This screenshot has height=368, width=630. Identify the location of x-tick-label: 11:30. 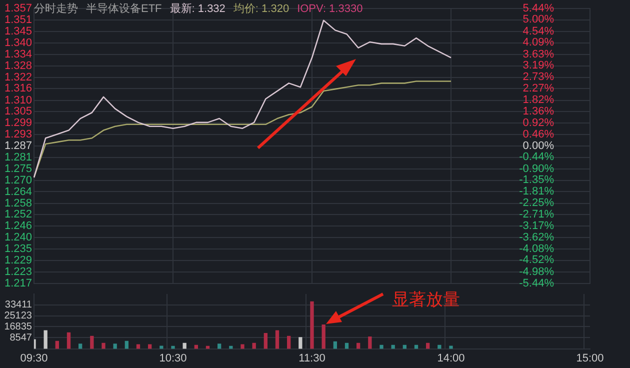
(312, 358).